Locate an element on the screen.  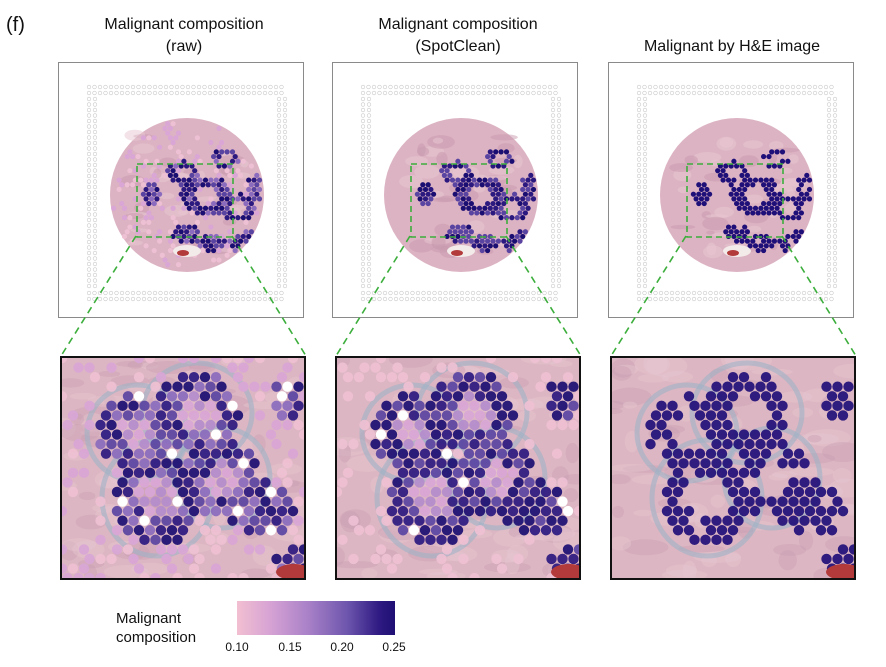
legend-tick-2: 0.15 is located at coordinates (290, 647).